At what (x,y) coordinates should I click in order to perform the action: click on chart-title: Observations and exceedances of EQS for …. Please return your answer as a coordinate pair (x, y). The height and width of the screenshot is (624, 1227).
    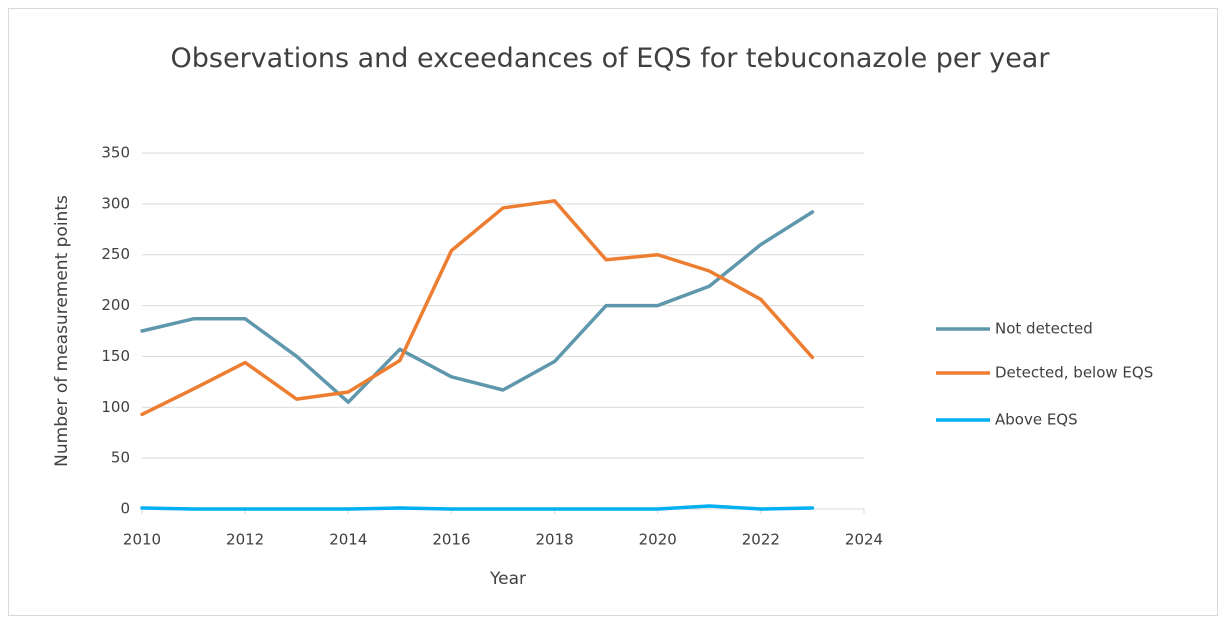
    Looking at the image, I should click on (610, 58).